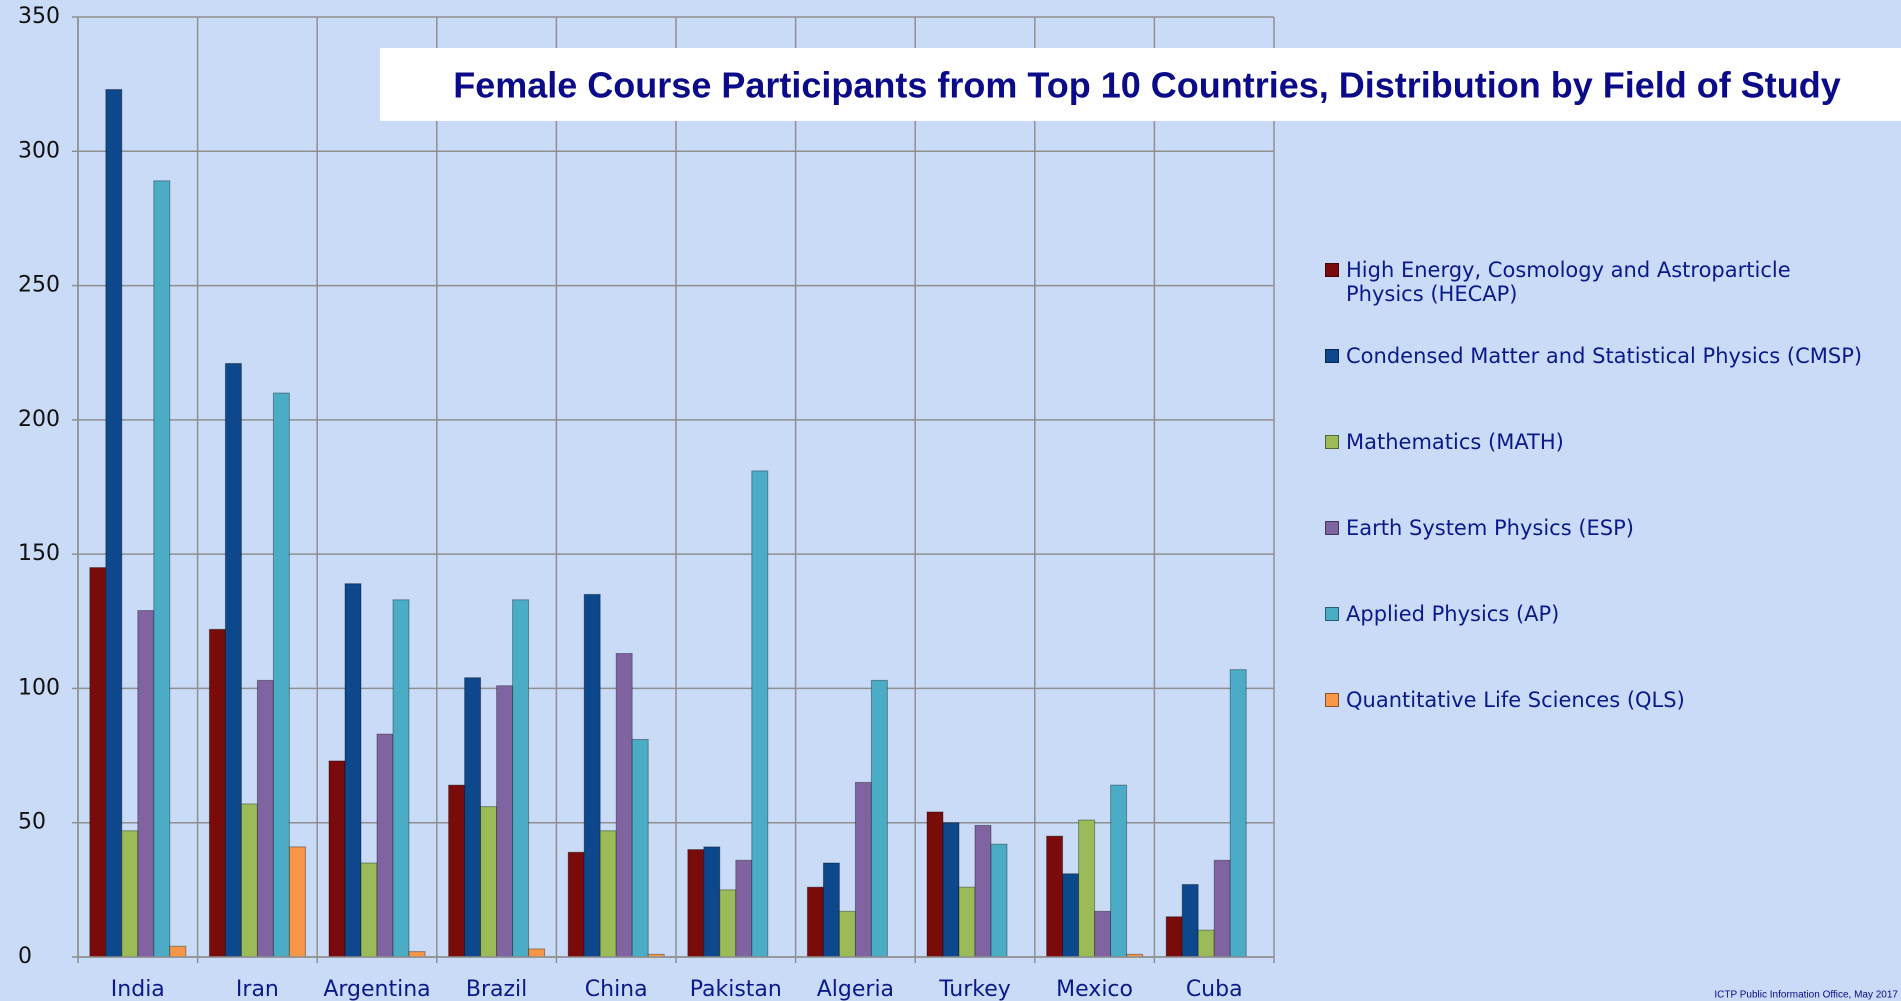 The image size is (1901, 1001). I want to click on x-tick-label: Mexico, so click(1094, 989).